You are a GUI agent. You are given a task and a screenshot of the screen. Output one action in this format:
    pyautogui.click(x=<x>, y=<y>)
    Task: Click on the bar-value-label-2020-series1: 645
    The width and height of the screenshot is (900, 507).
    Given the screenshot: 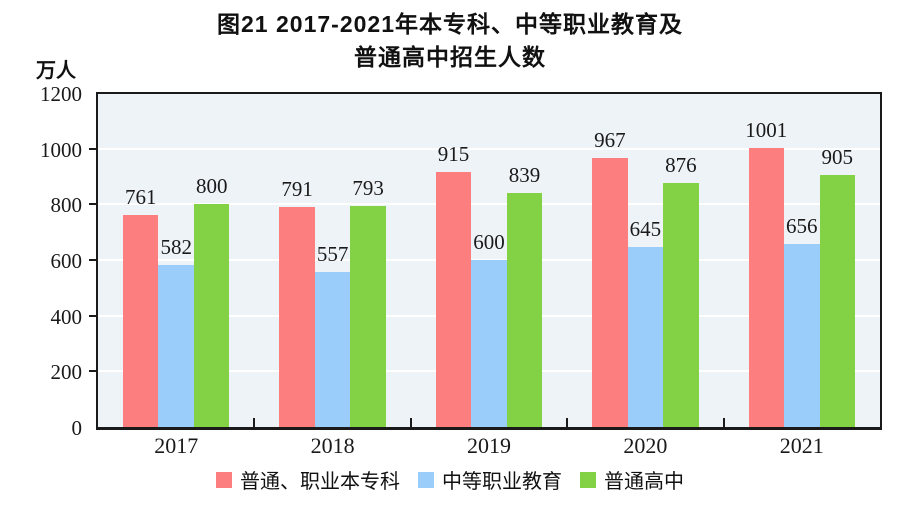 What is the action you would take?
    pyautogui.click(x=645, y=229)
    